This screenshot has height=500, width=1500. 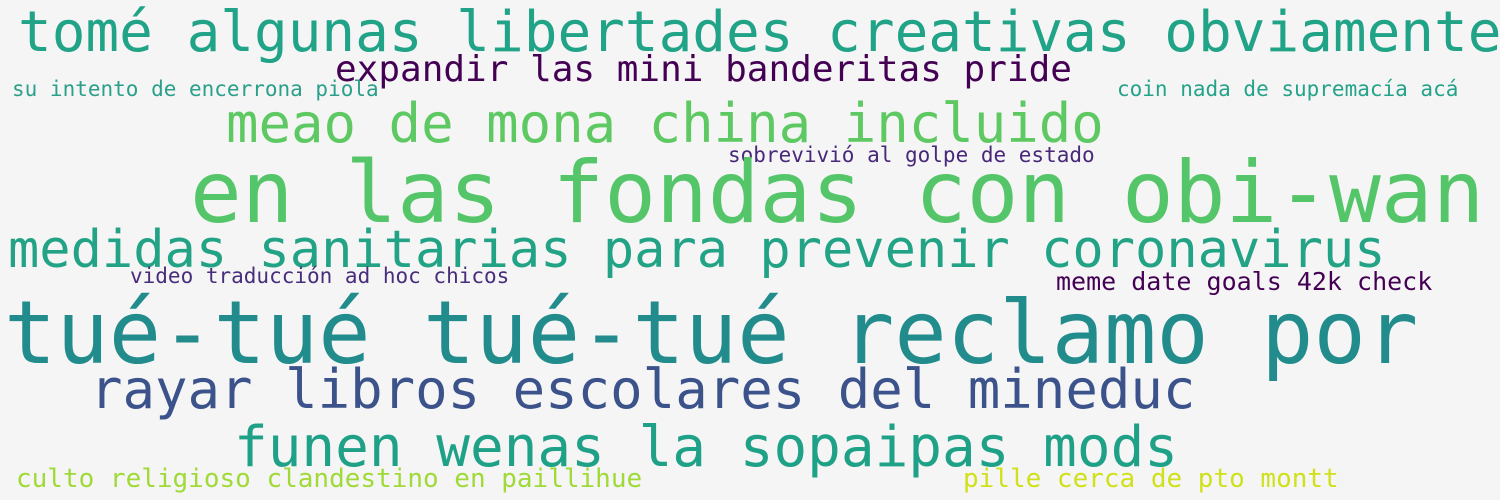 What do you see at coordinates (703, 69) in the screenshot?
I see `word: expandir las mini banderitas pride` at bounding box center [703, 69].